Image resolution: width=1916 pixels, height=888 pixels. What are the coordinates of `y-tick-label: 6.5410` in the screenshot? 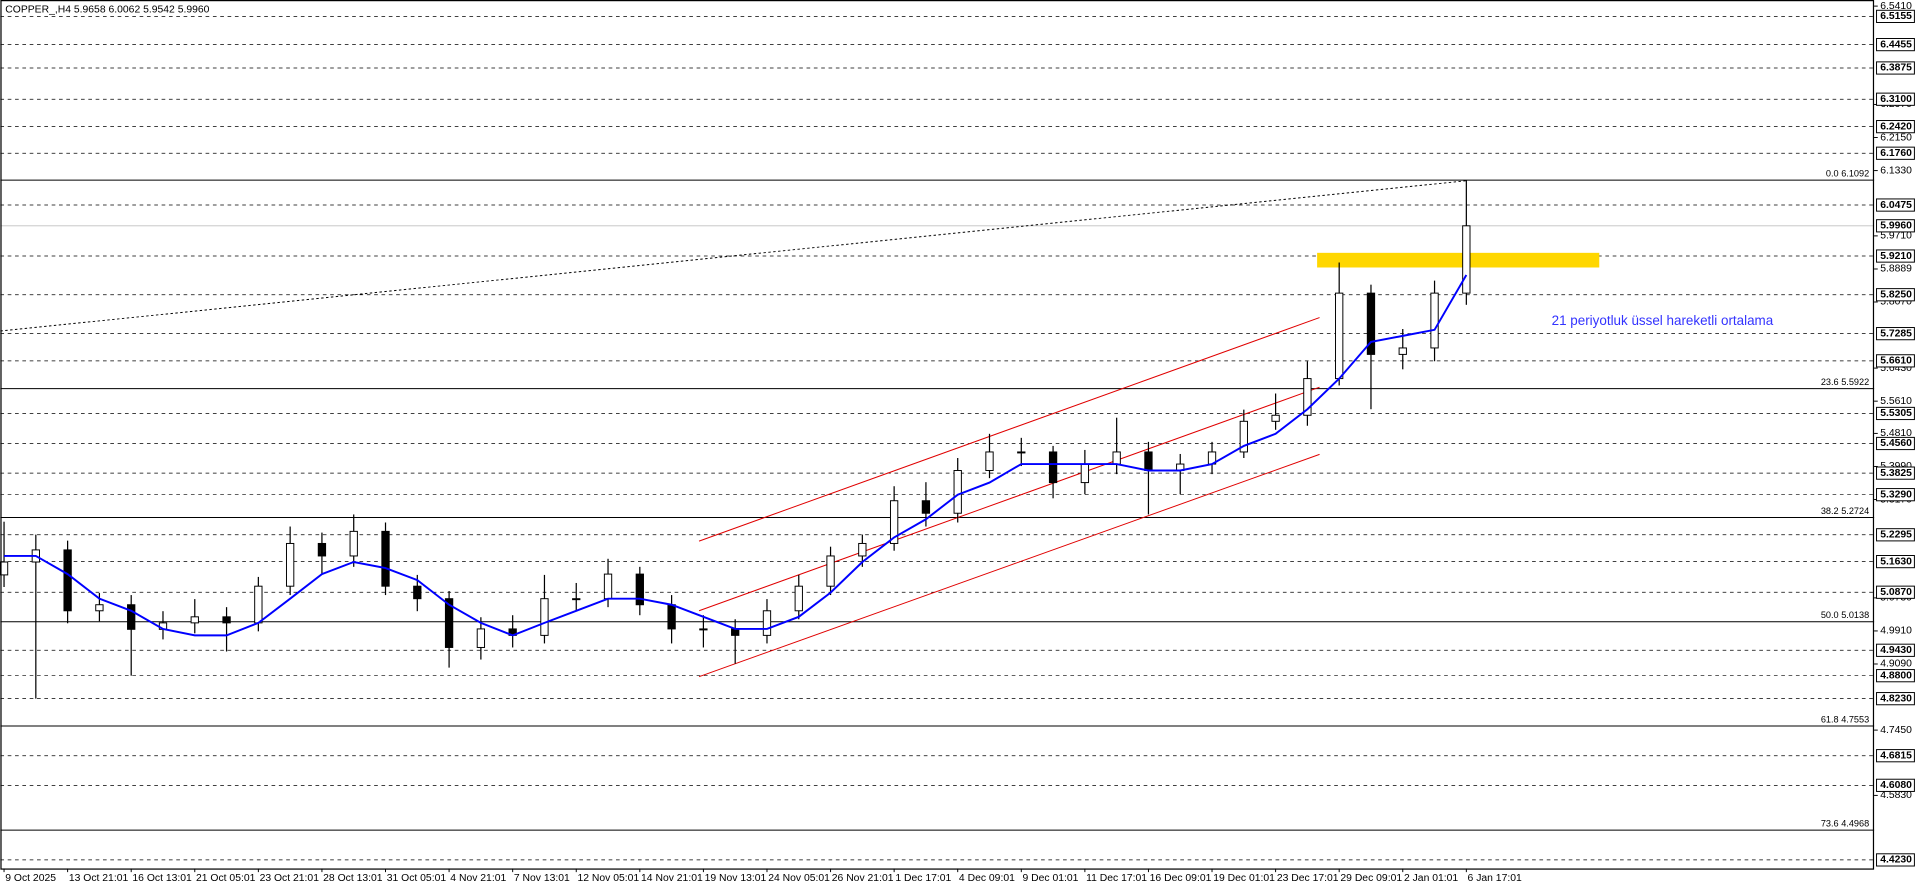 It's located at (1896, 6).